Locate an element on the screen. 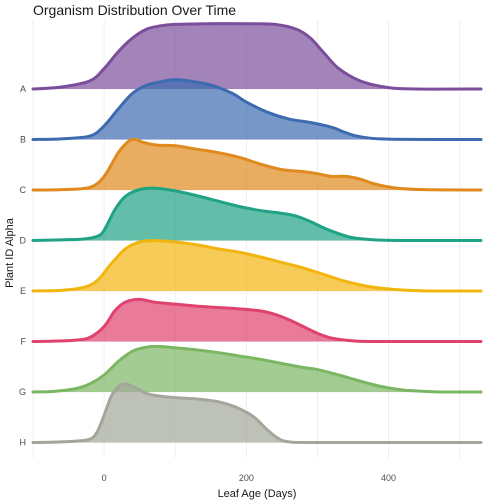  ridge-area-b is located at coordinates (257, 109).